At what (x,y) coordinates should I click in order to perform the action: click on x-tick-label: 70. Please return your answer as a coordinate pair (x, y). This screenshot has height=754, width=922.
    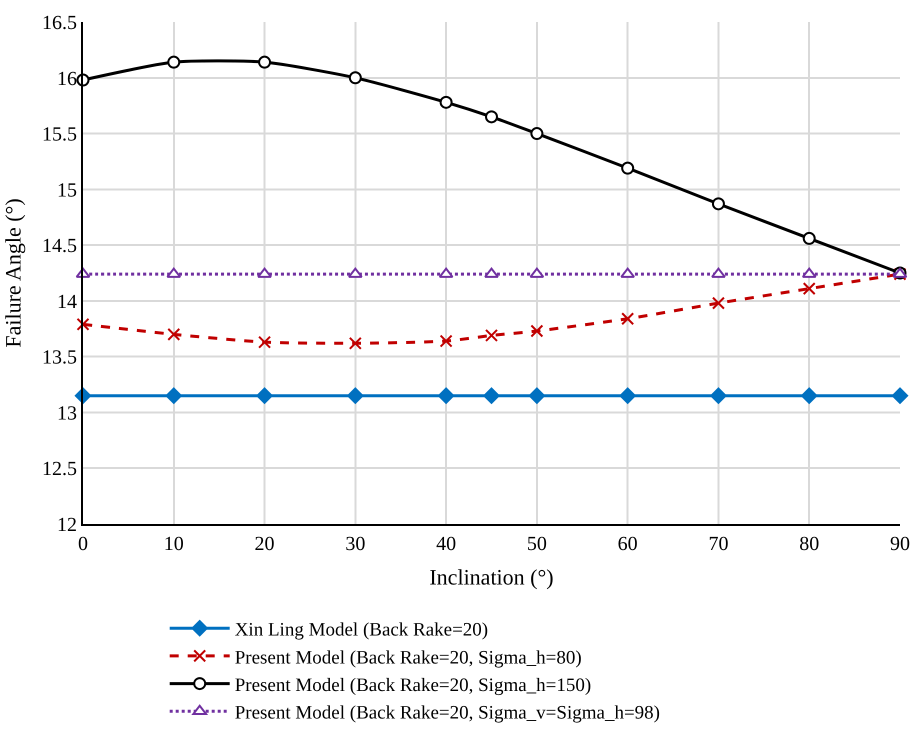
    Looking at the image, I should click on (718, 544).